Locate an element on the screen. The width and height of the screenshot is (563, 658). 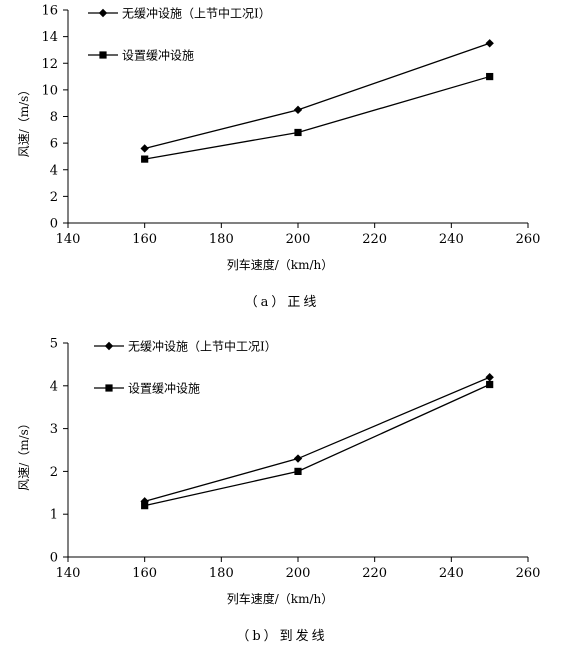
y-tick-label: 16 is located at coordinates (49, 11).